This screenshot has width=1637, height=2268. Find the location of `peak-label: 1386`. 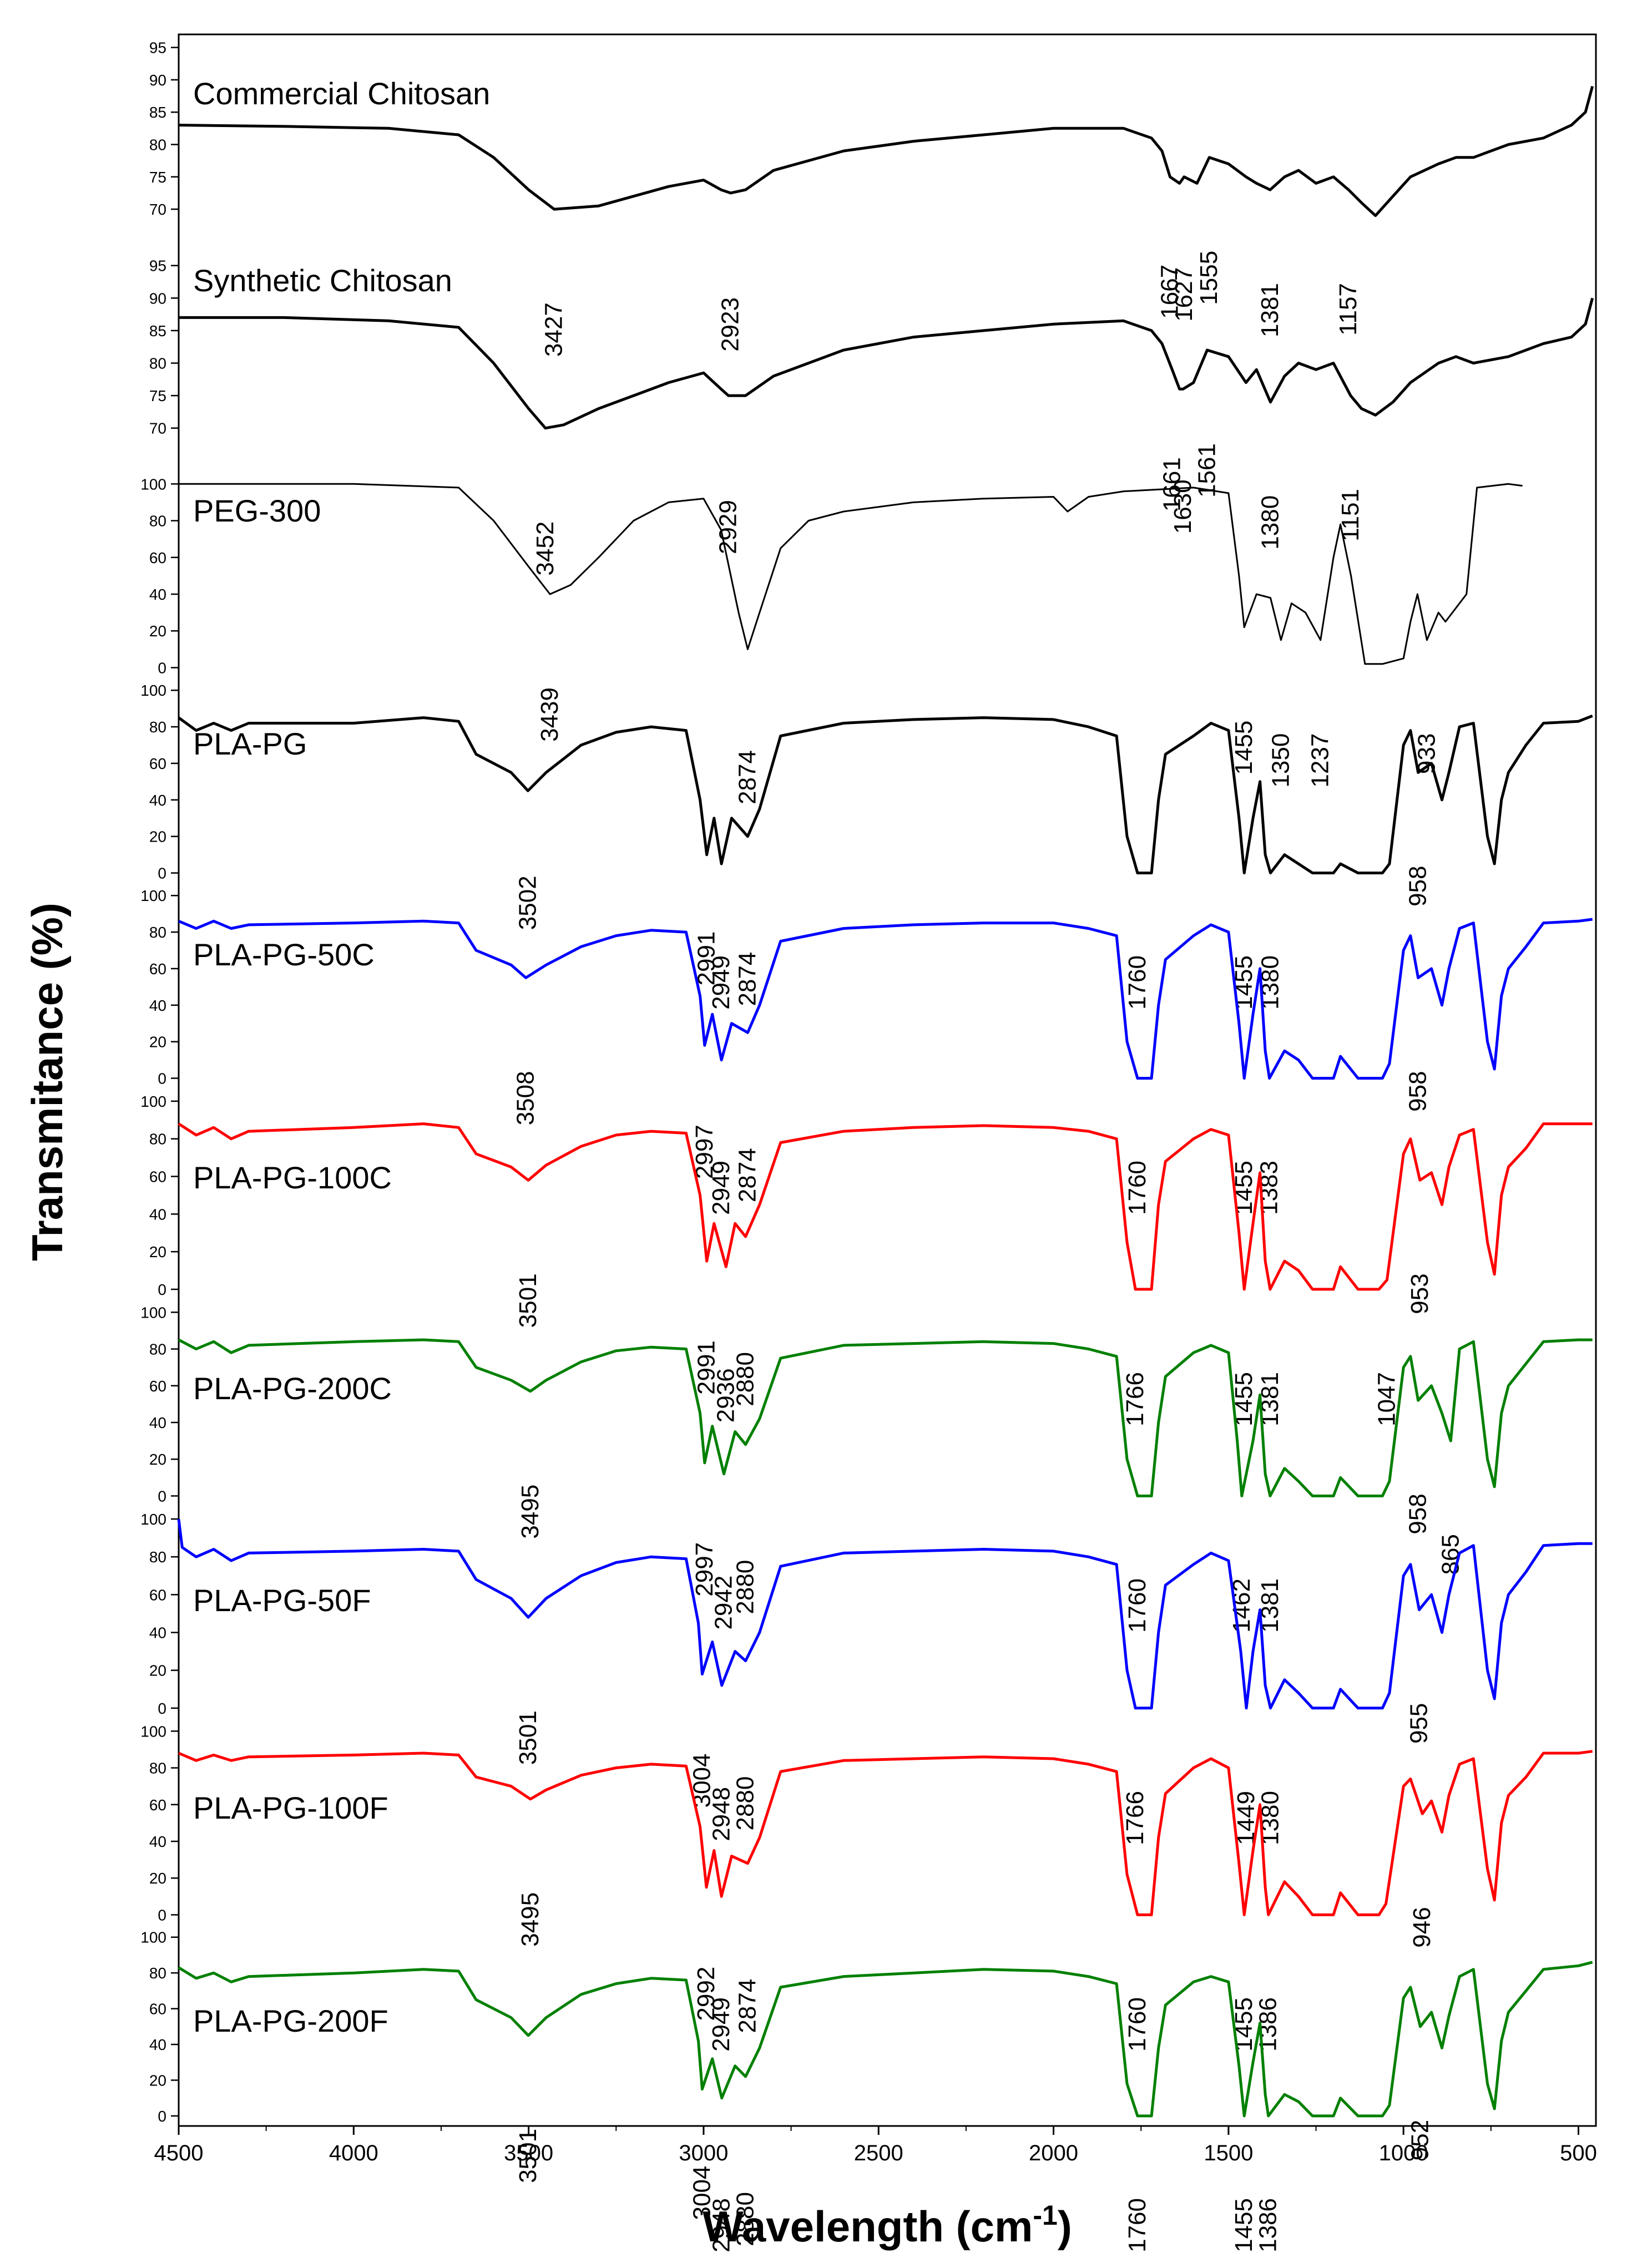

peak-label: 1386 is located at coordinates (1268, 2225).